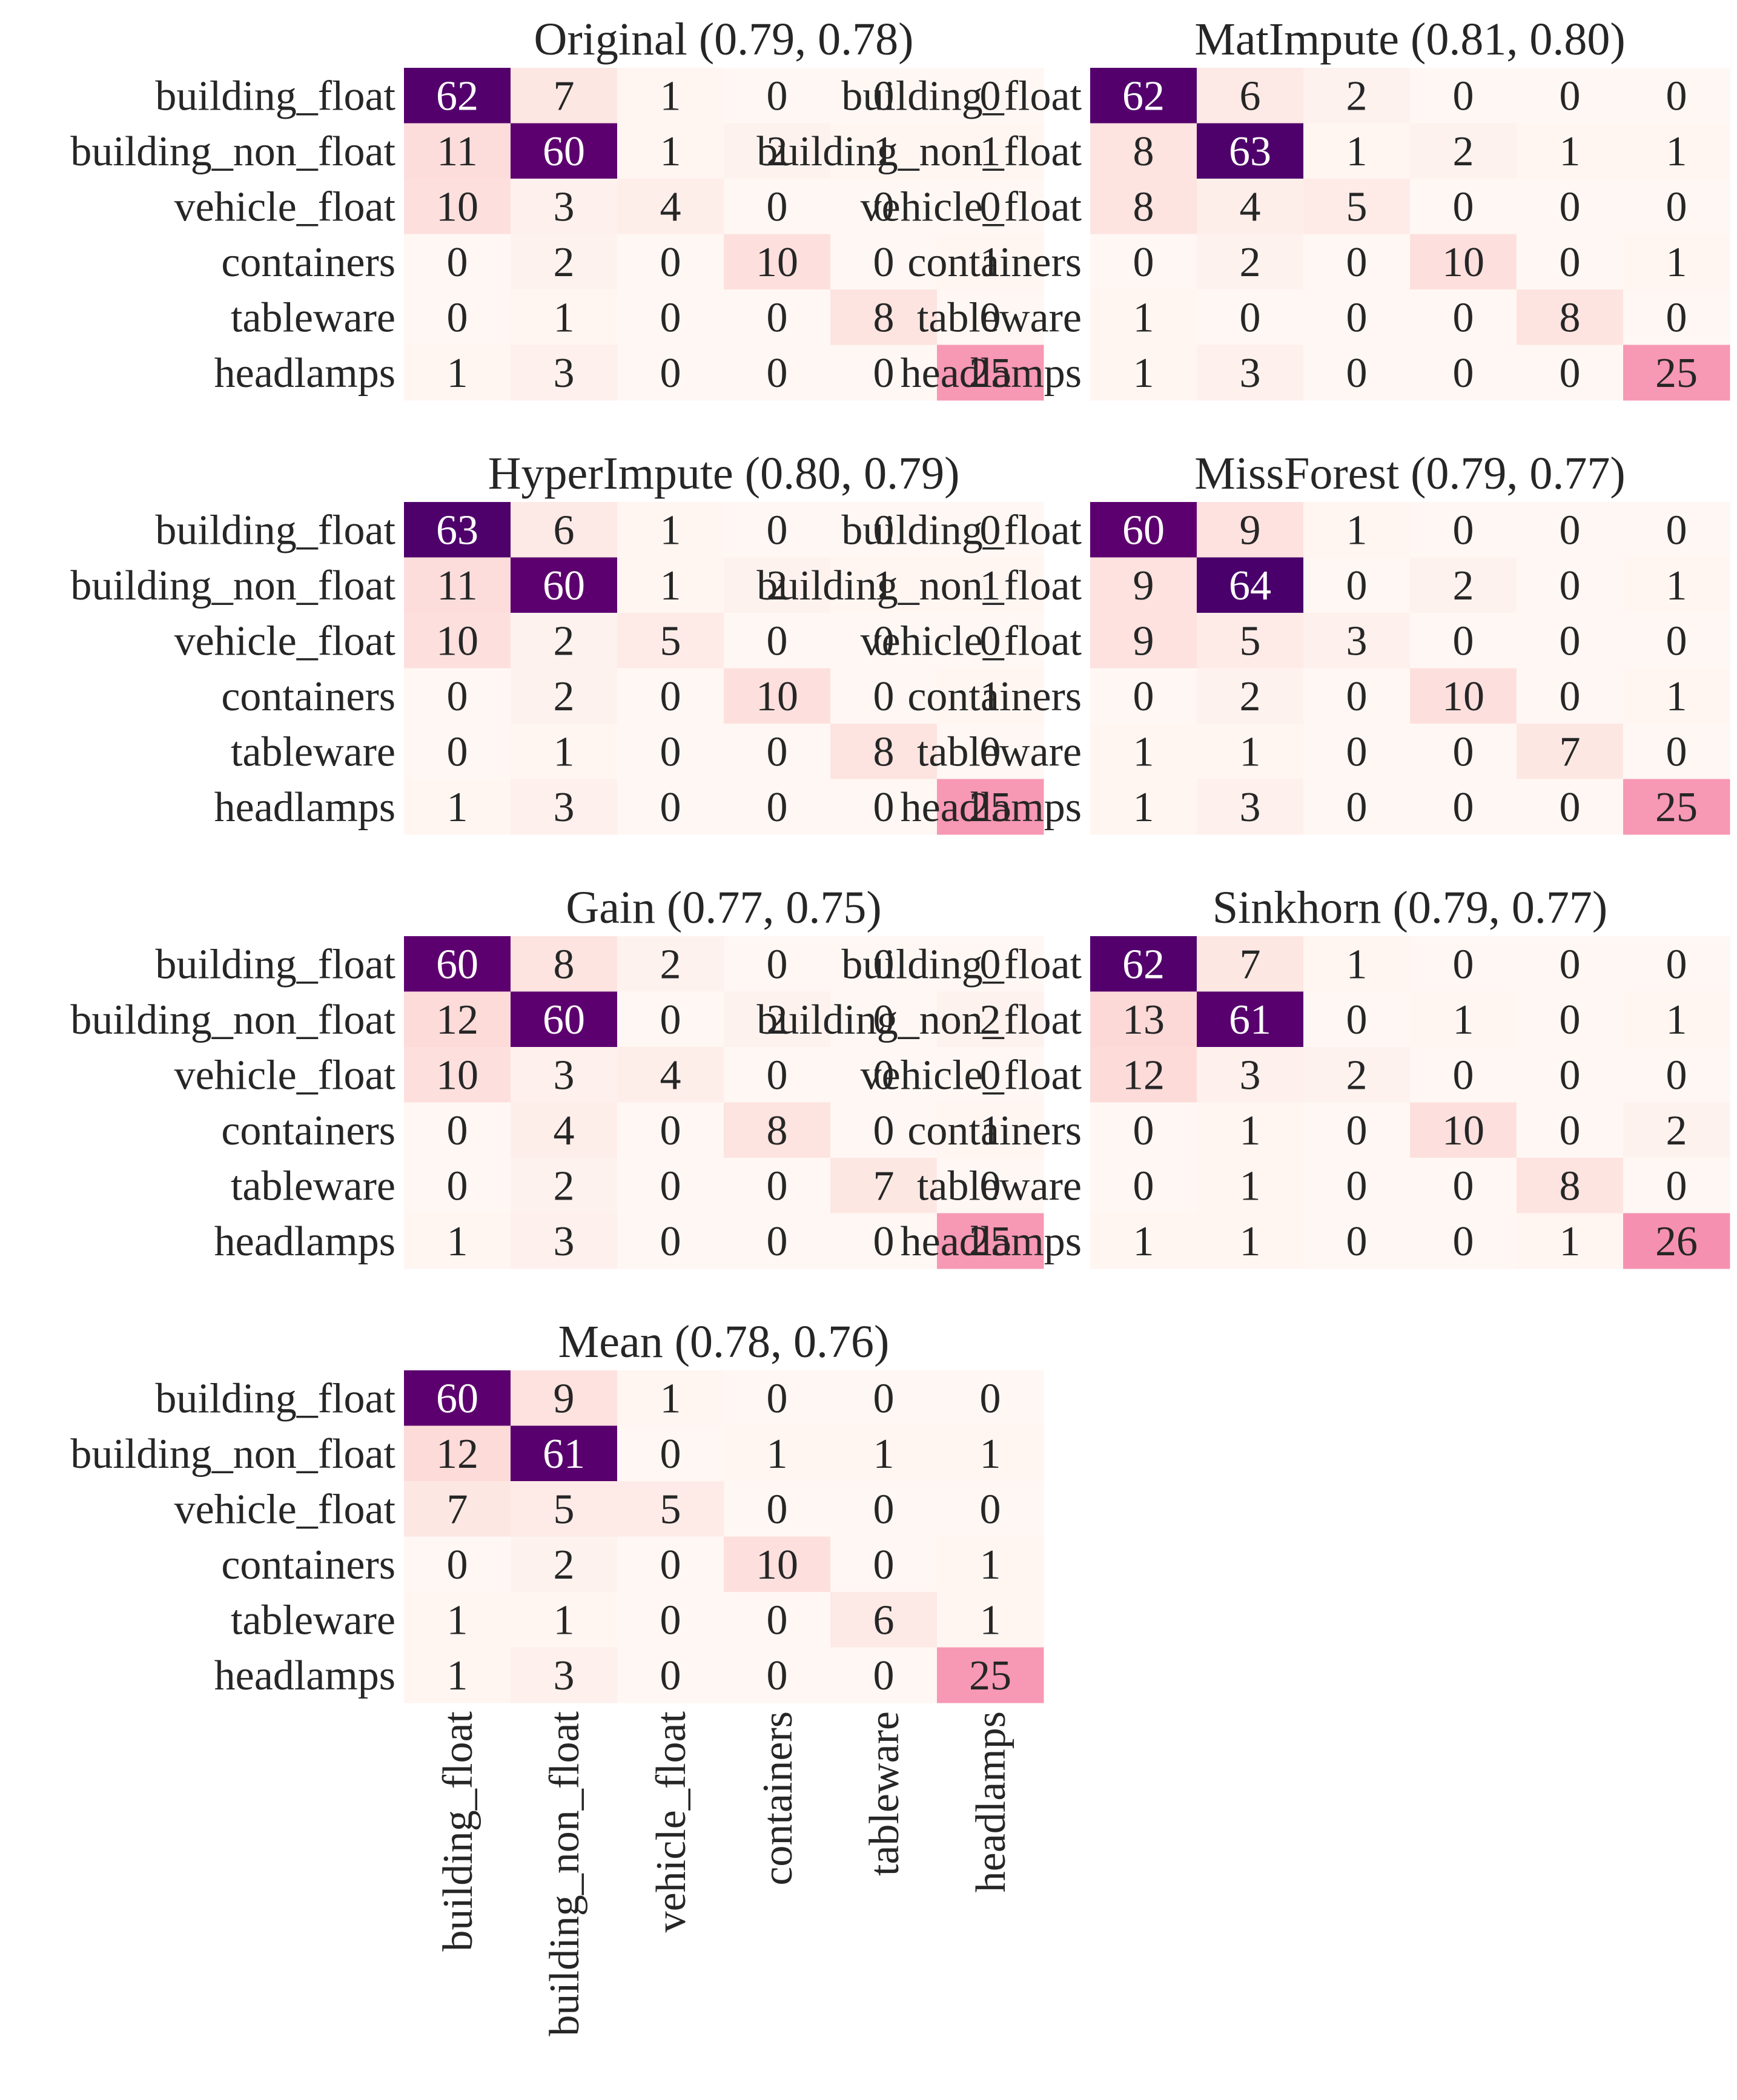  I want to click on cell-value-label: 60, so click(457, 1399).